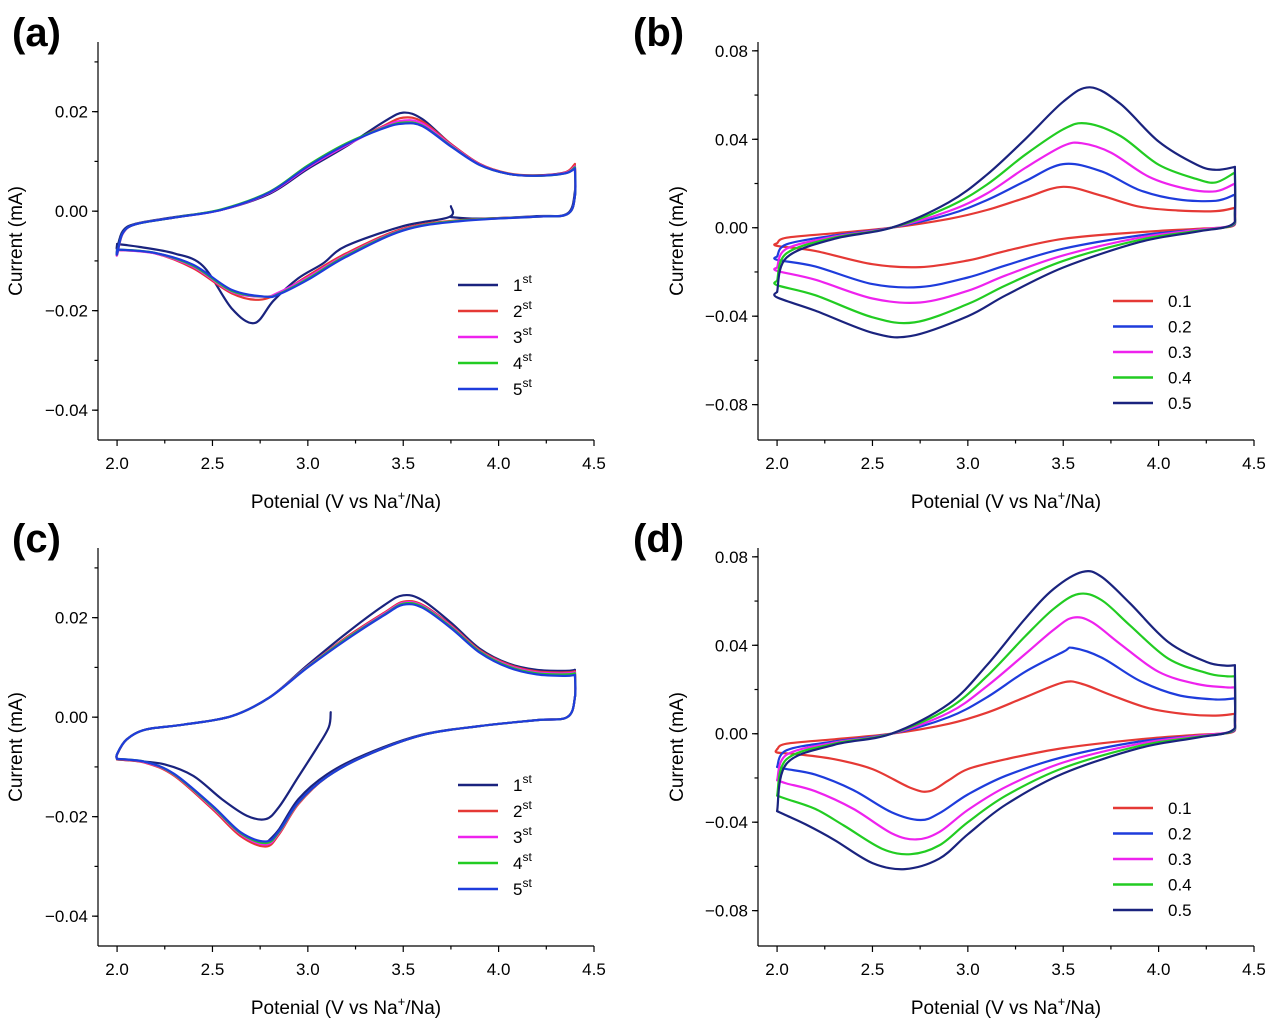  I want to click on panel-label: (d), so click(658, 539).